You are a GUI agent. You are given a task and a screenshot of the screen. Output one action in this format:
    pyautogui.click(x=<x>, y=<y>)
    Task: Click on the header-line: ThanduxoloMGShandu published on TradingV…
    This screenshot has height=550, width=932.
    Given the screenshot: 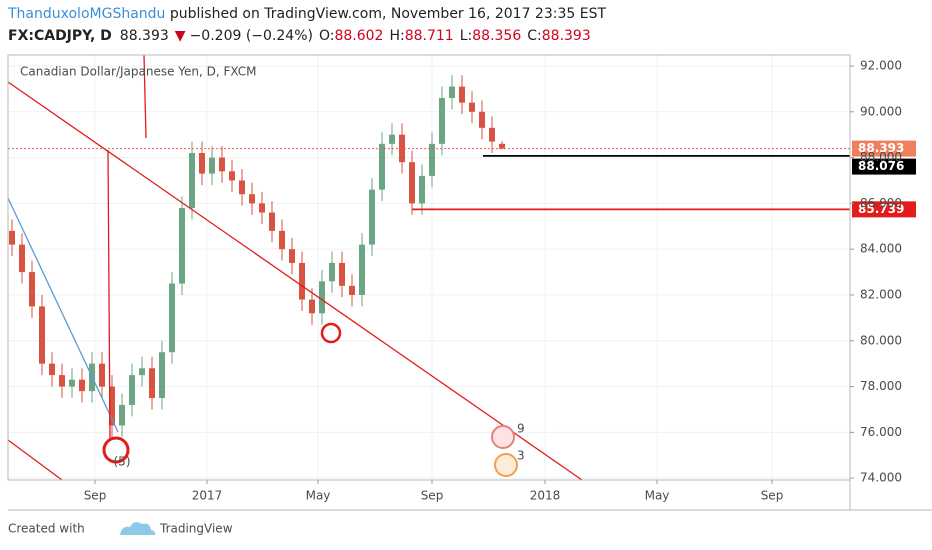 What is the action you would take?
    pyautogui.click(x=306, y=14)
    